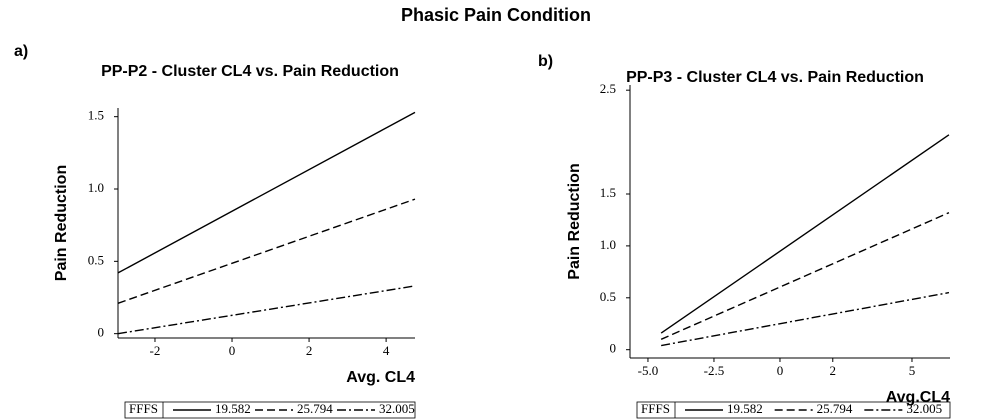 This screenshot has width=993, height=419. I want to click on x-tick-label: -2.5, so click(714, 370).